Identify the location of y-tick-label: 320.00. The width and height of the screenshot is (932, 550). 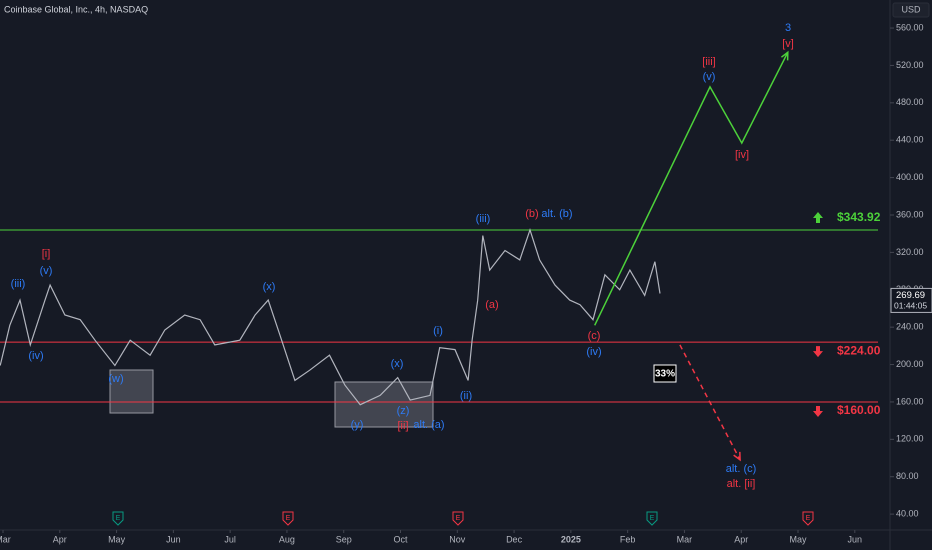
(910, 252).